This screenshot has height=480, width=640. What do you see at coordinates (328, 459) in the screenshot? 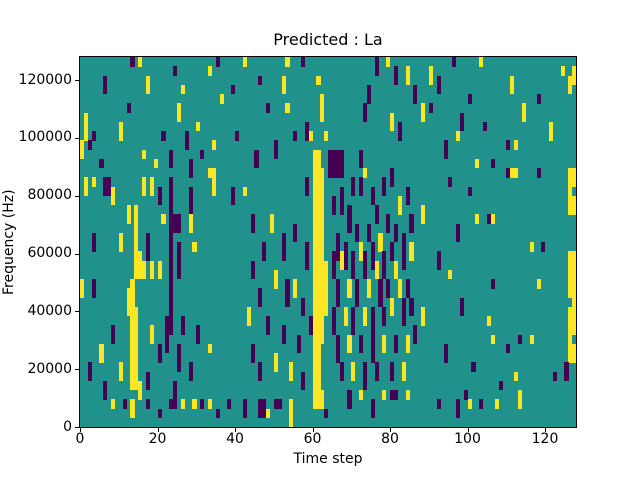
I see `x-axis-label: Time step` at bounding box center [328, 459].